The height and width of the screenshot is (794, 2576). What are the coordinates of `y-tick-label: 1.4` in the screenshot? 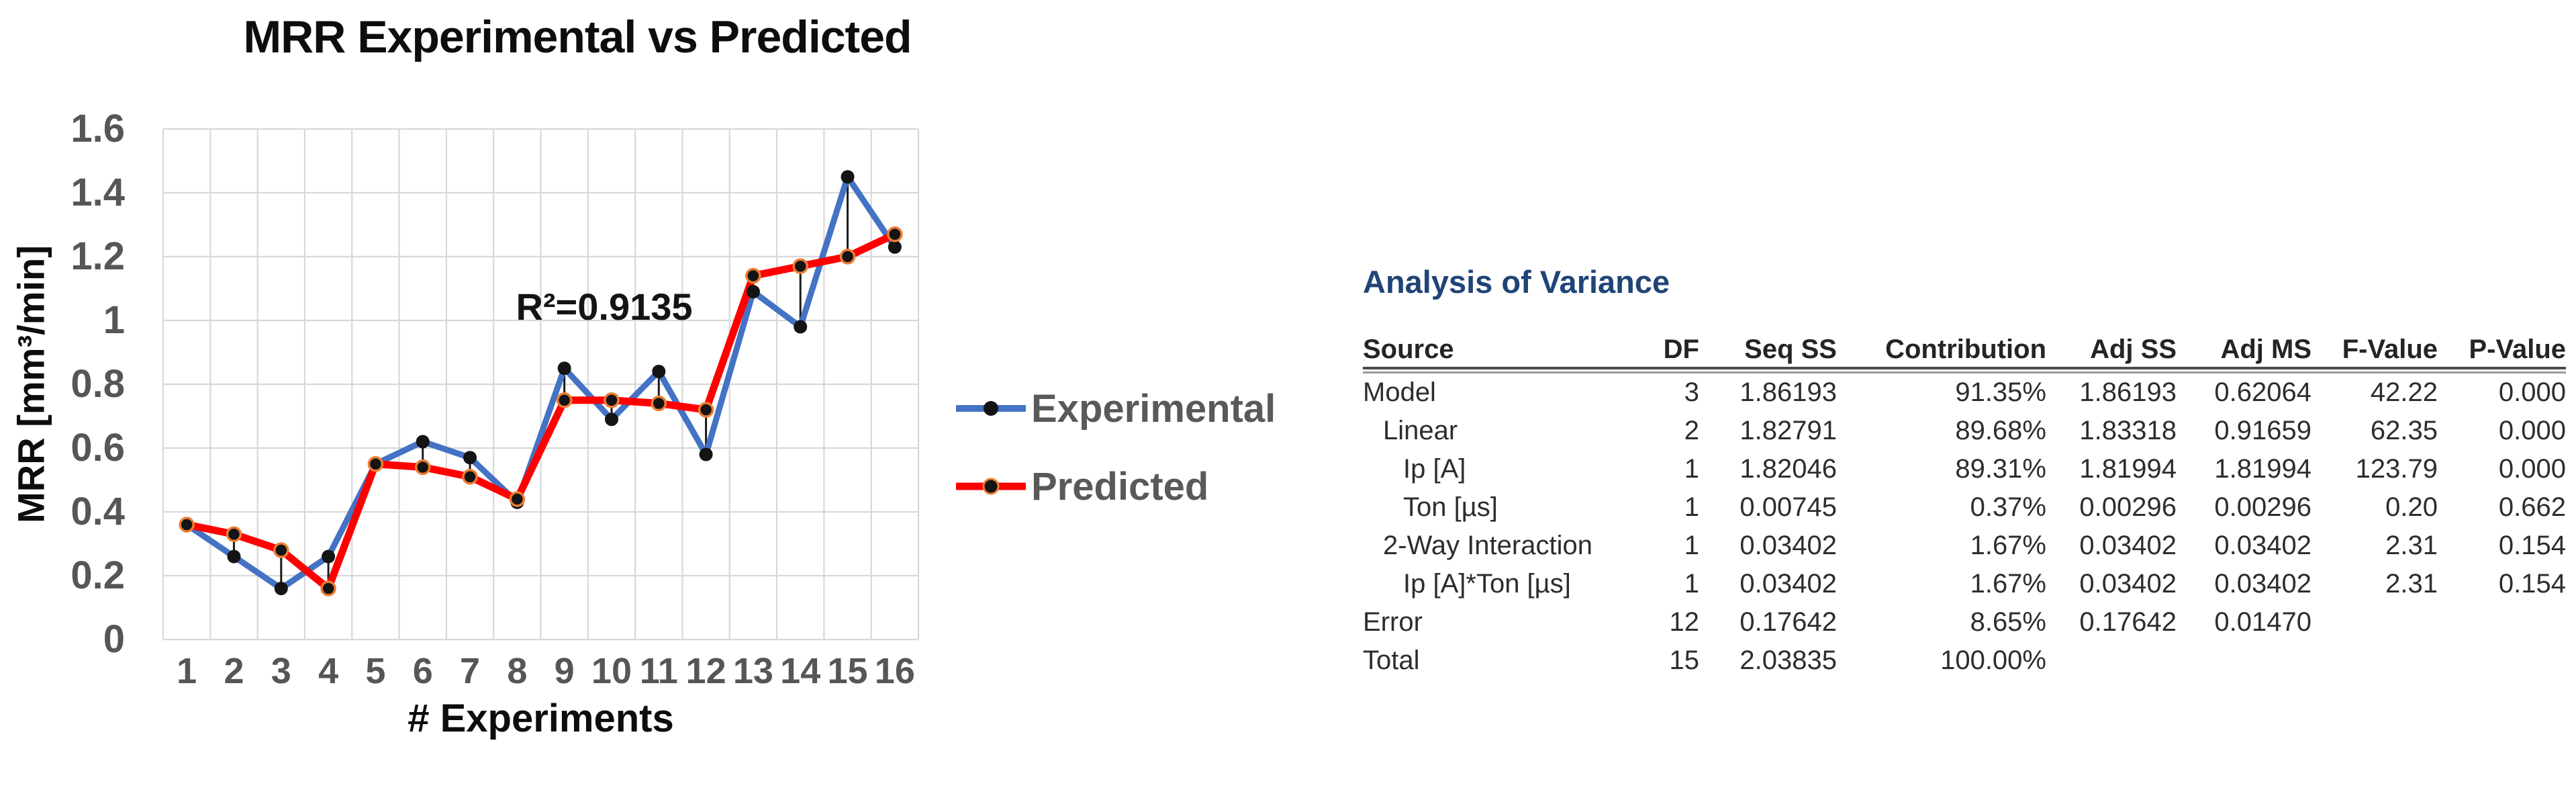 It's located at (97, 192).